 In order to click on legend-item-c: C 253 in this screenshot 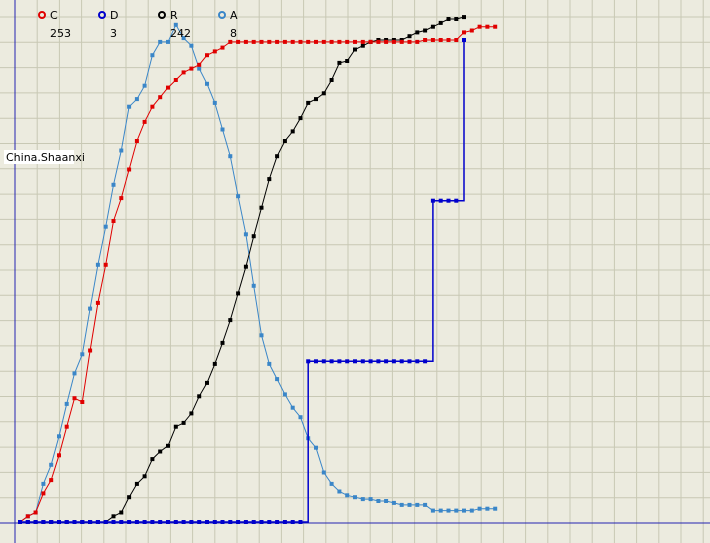, I will do `click(54, 24)`.